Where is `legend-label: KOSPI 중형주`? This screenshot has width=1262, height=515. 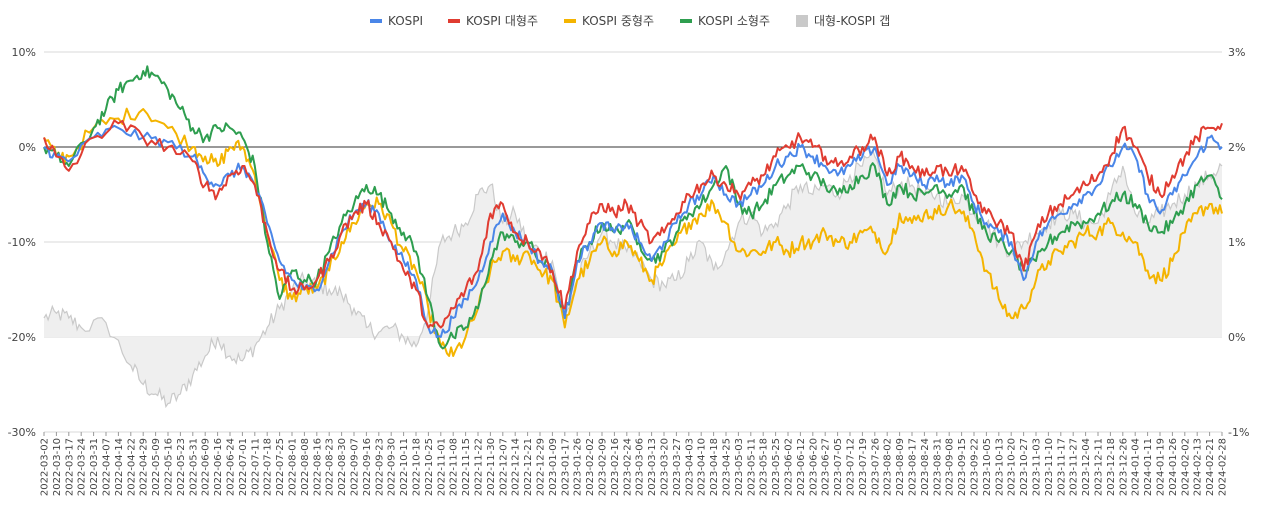
legend-label: KOSPI 중형주 is located at coordinates (618, 21).